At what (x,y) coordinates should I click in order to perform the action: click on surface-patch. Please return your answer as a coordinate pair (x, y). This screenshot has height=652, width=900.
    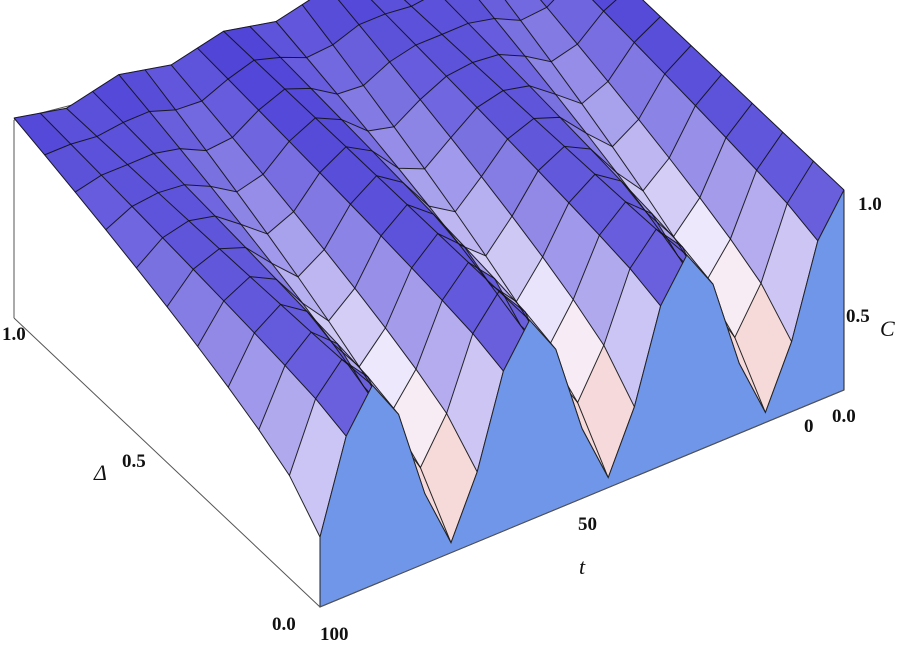
    Looking at the image, I should click on (547, 4).